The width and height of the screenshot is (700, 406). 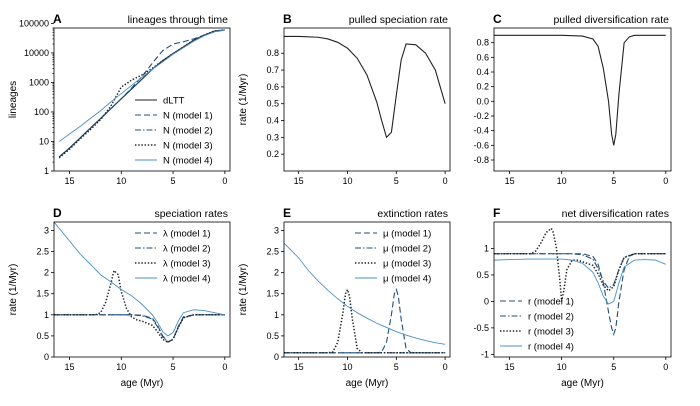 I want to click on y-tick-label: 2, so click(x=276, y=273).